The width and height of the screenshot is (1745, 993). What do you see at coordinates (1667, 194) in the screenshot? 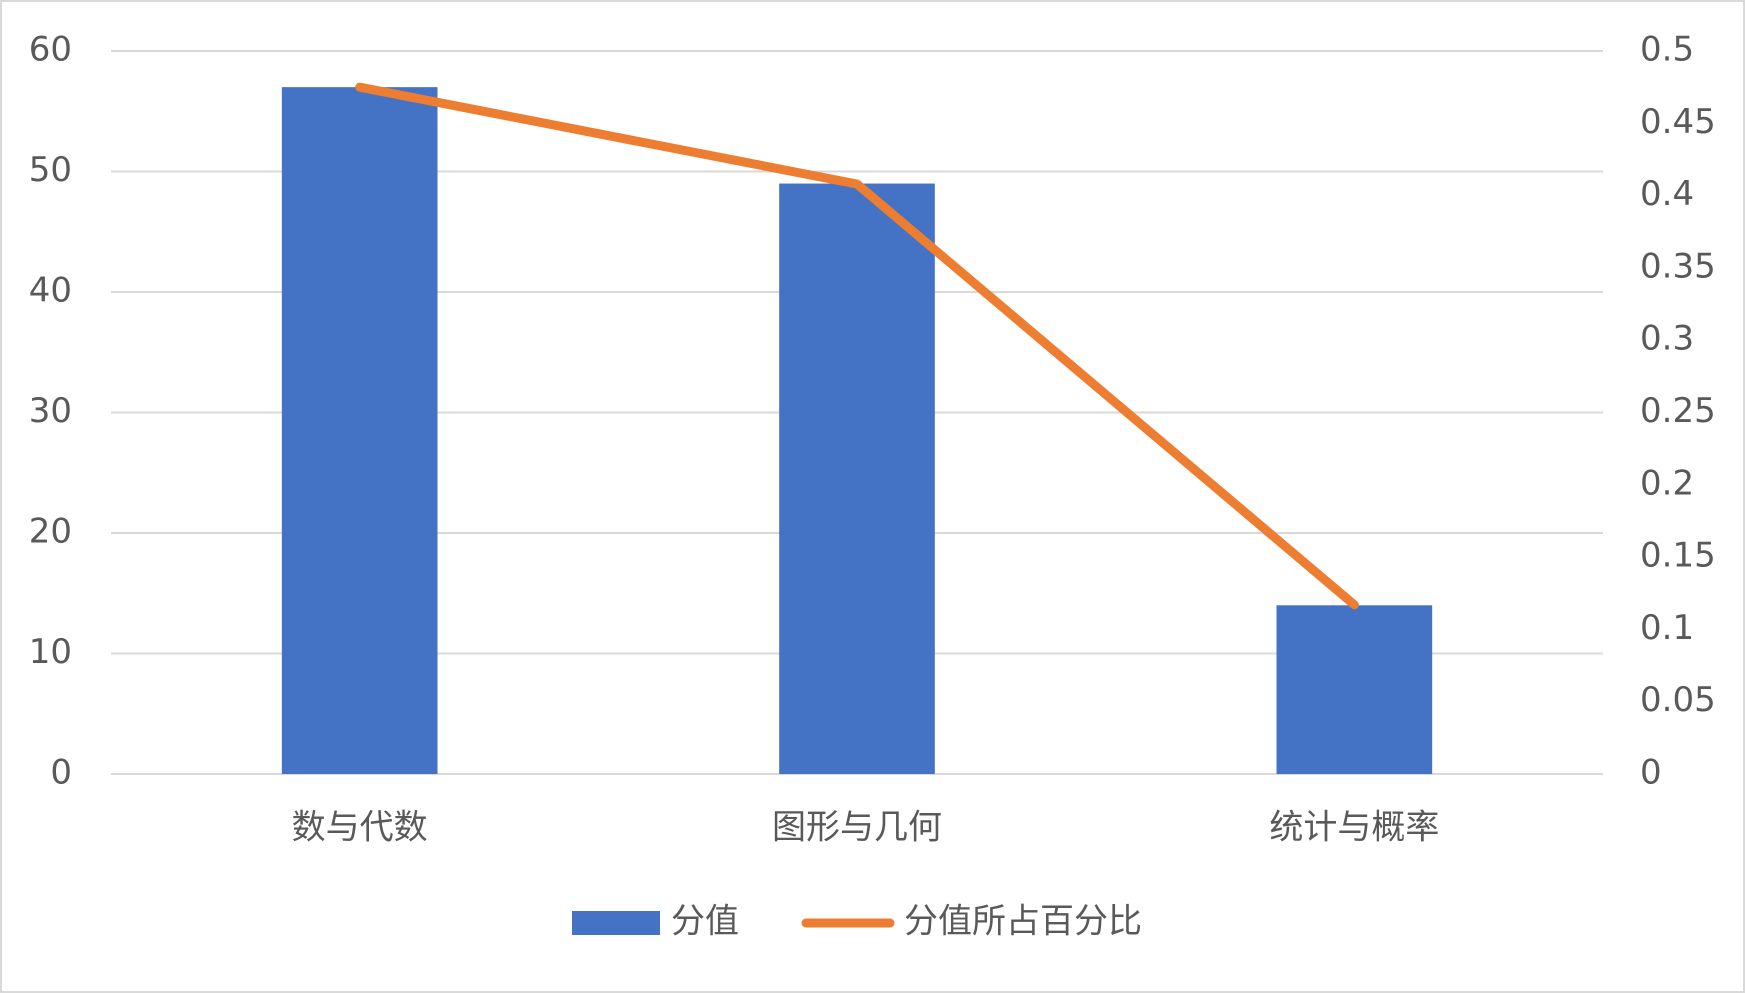
I see `y2-tick-label: 0.4` at bounding box center [1667, 194].